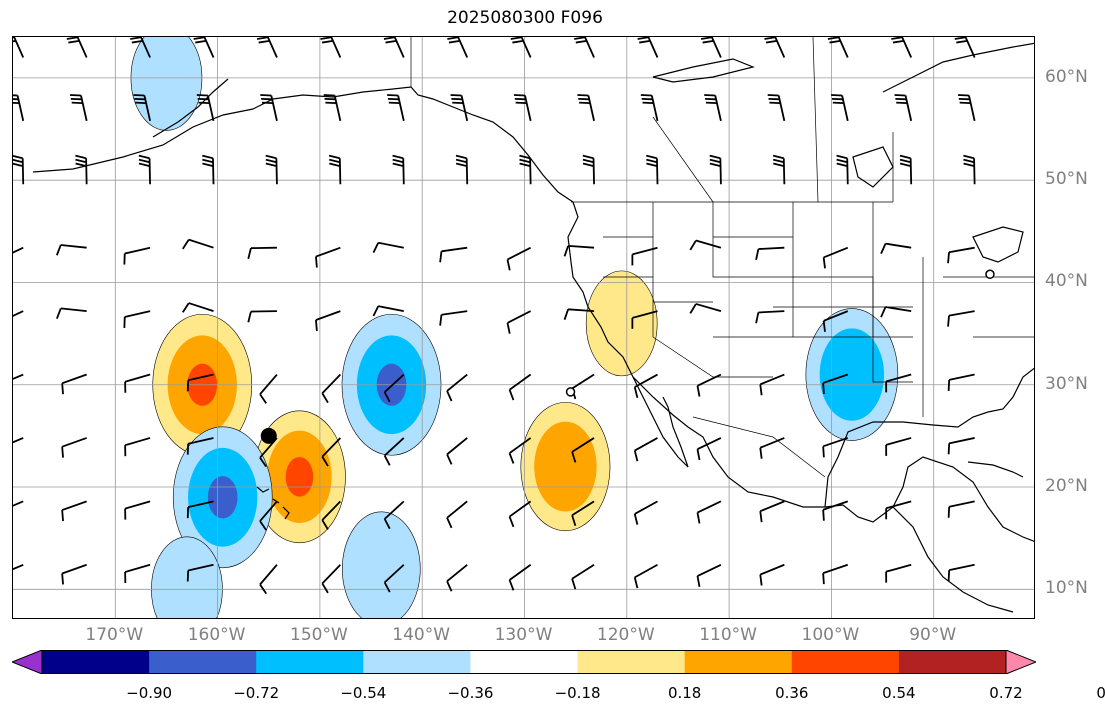  I want to click on colorbar, so click(524, 662).